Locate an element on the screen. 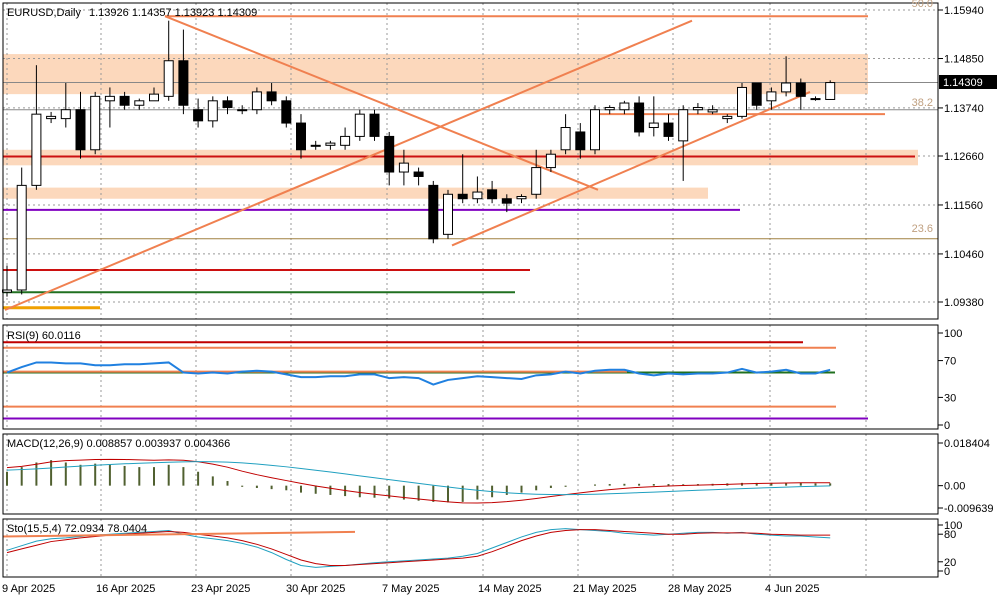 Image resolution: width=1000 pixels, height=600 pixels. chart-header-ohlc: 1.13926 1.14357 1.13923 1.14309 is located at coordinates (173, 13).